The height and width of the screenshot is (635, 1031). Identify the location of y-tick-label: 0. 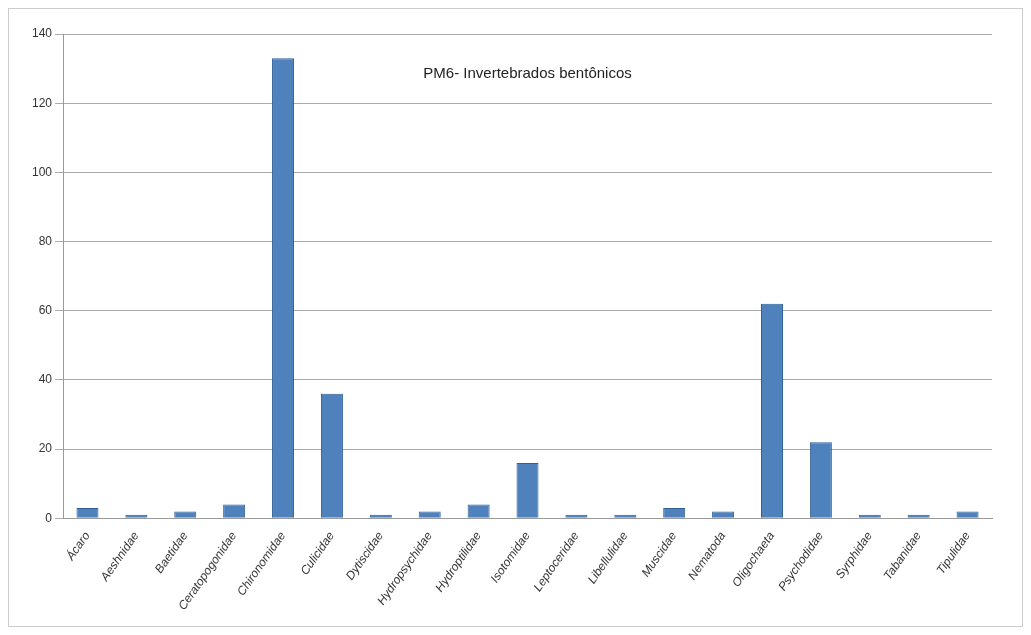
(49, 517).